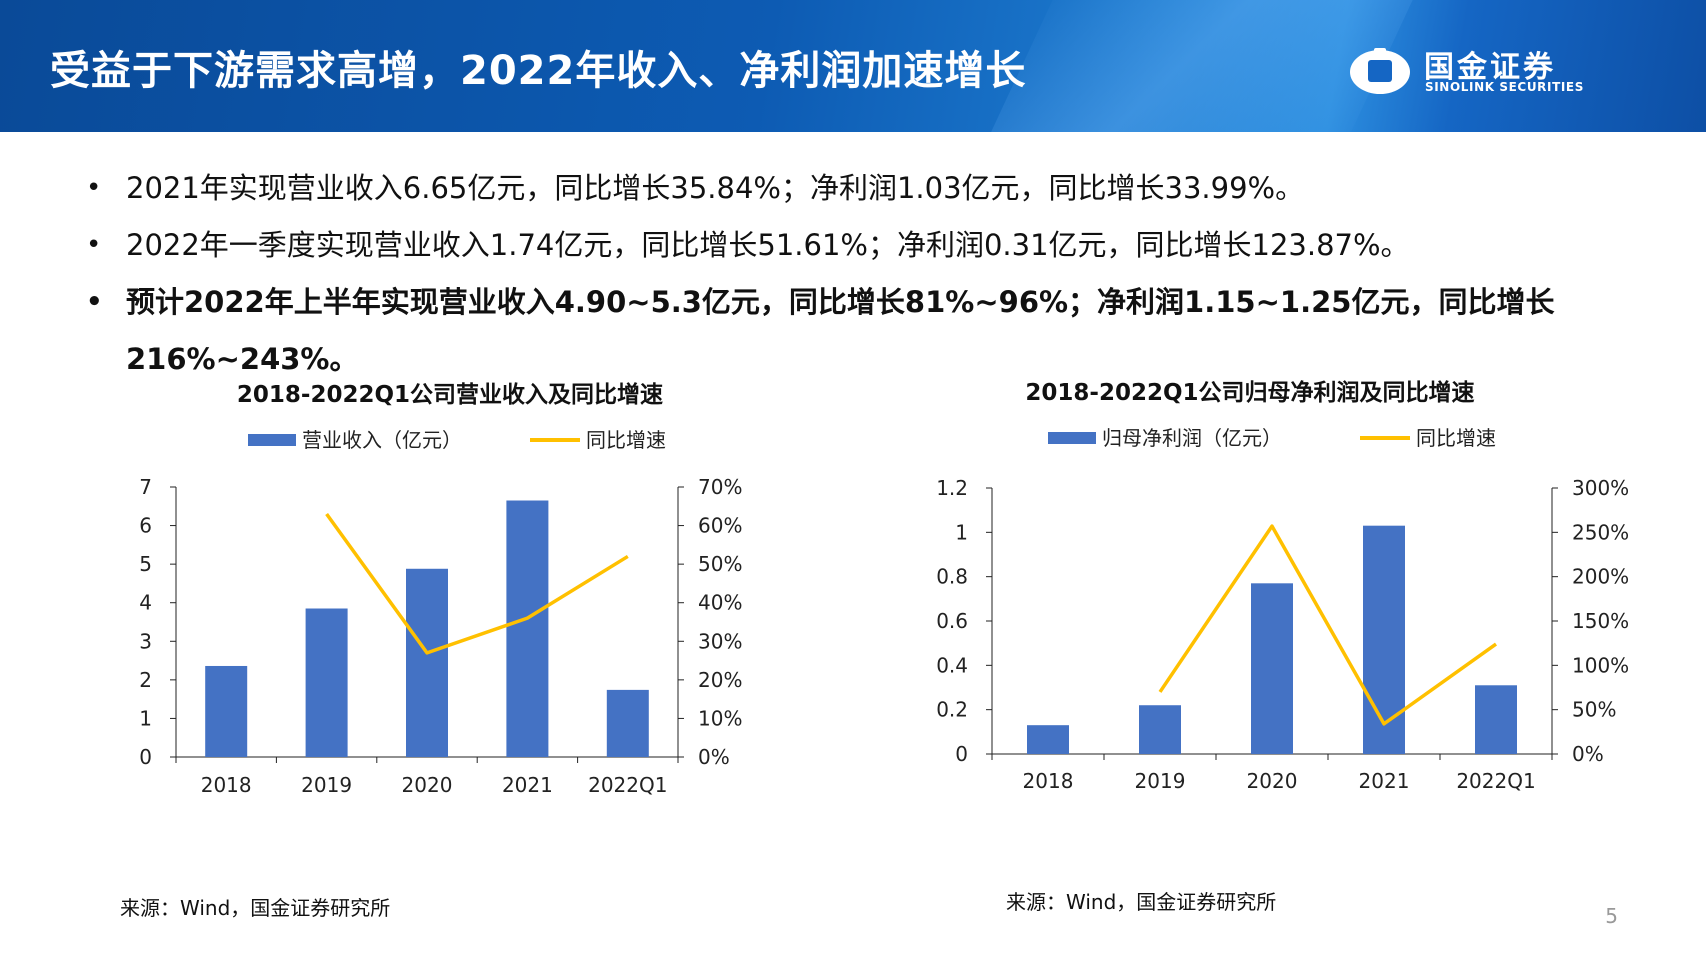 This screenshot has width=1706, height=959. I want to click on legend-label-bar: 归母净利润（亿元）, so click(1192, 438).